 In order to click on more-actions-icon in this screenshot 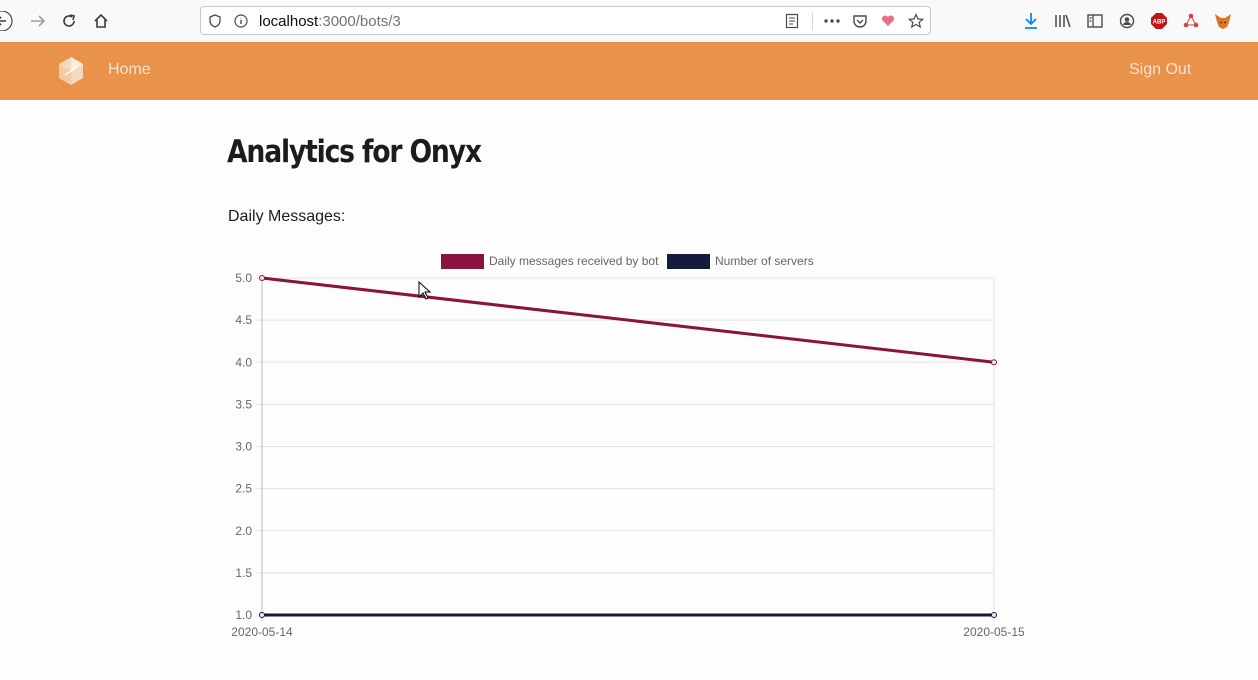, I will do `click(832, 21)`.